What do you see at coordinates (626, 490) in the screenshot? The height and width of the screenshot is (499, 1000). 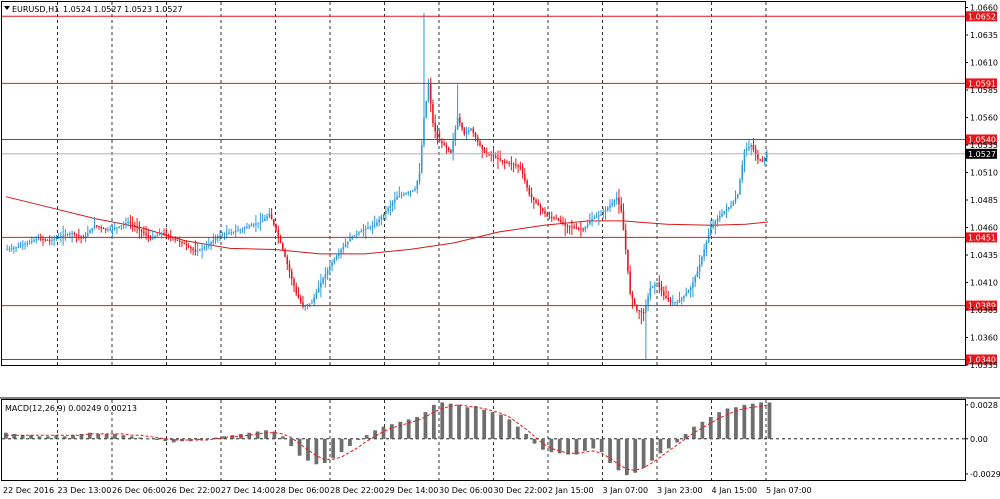 I see `time-tick-label: 3 Jan 07:00` at bounding box center [626, 490].